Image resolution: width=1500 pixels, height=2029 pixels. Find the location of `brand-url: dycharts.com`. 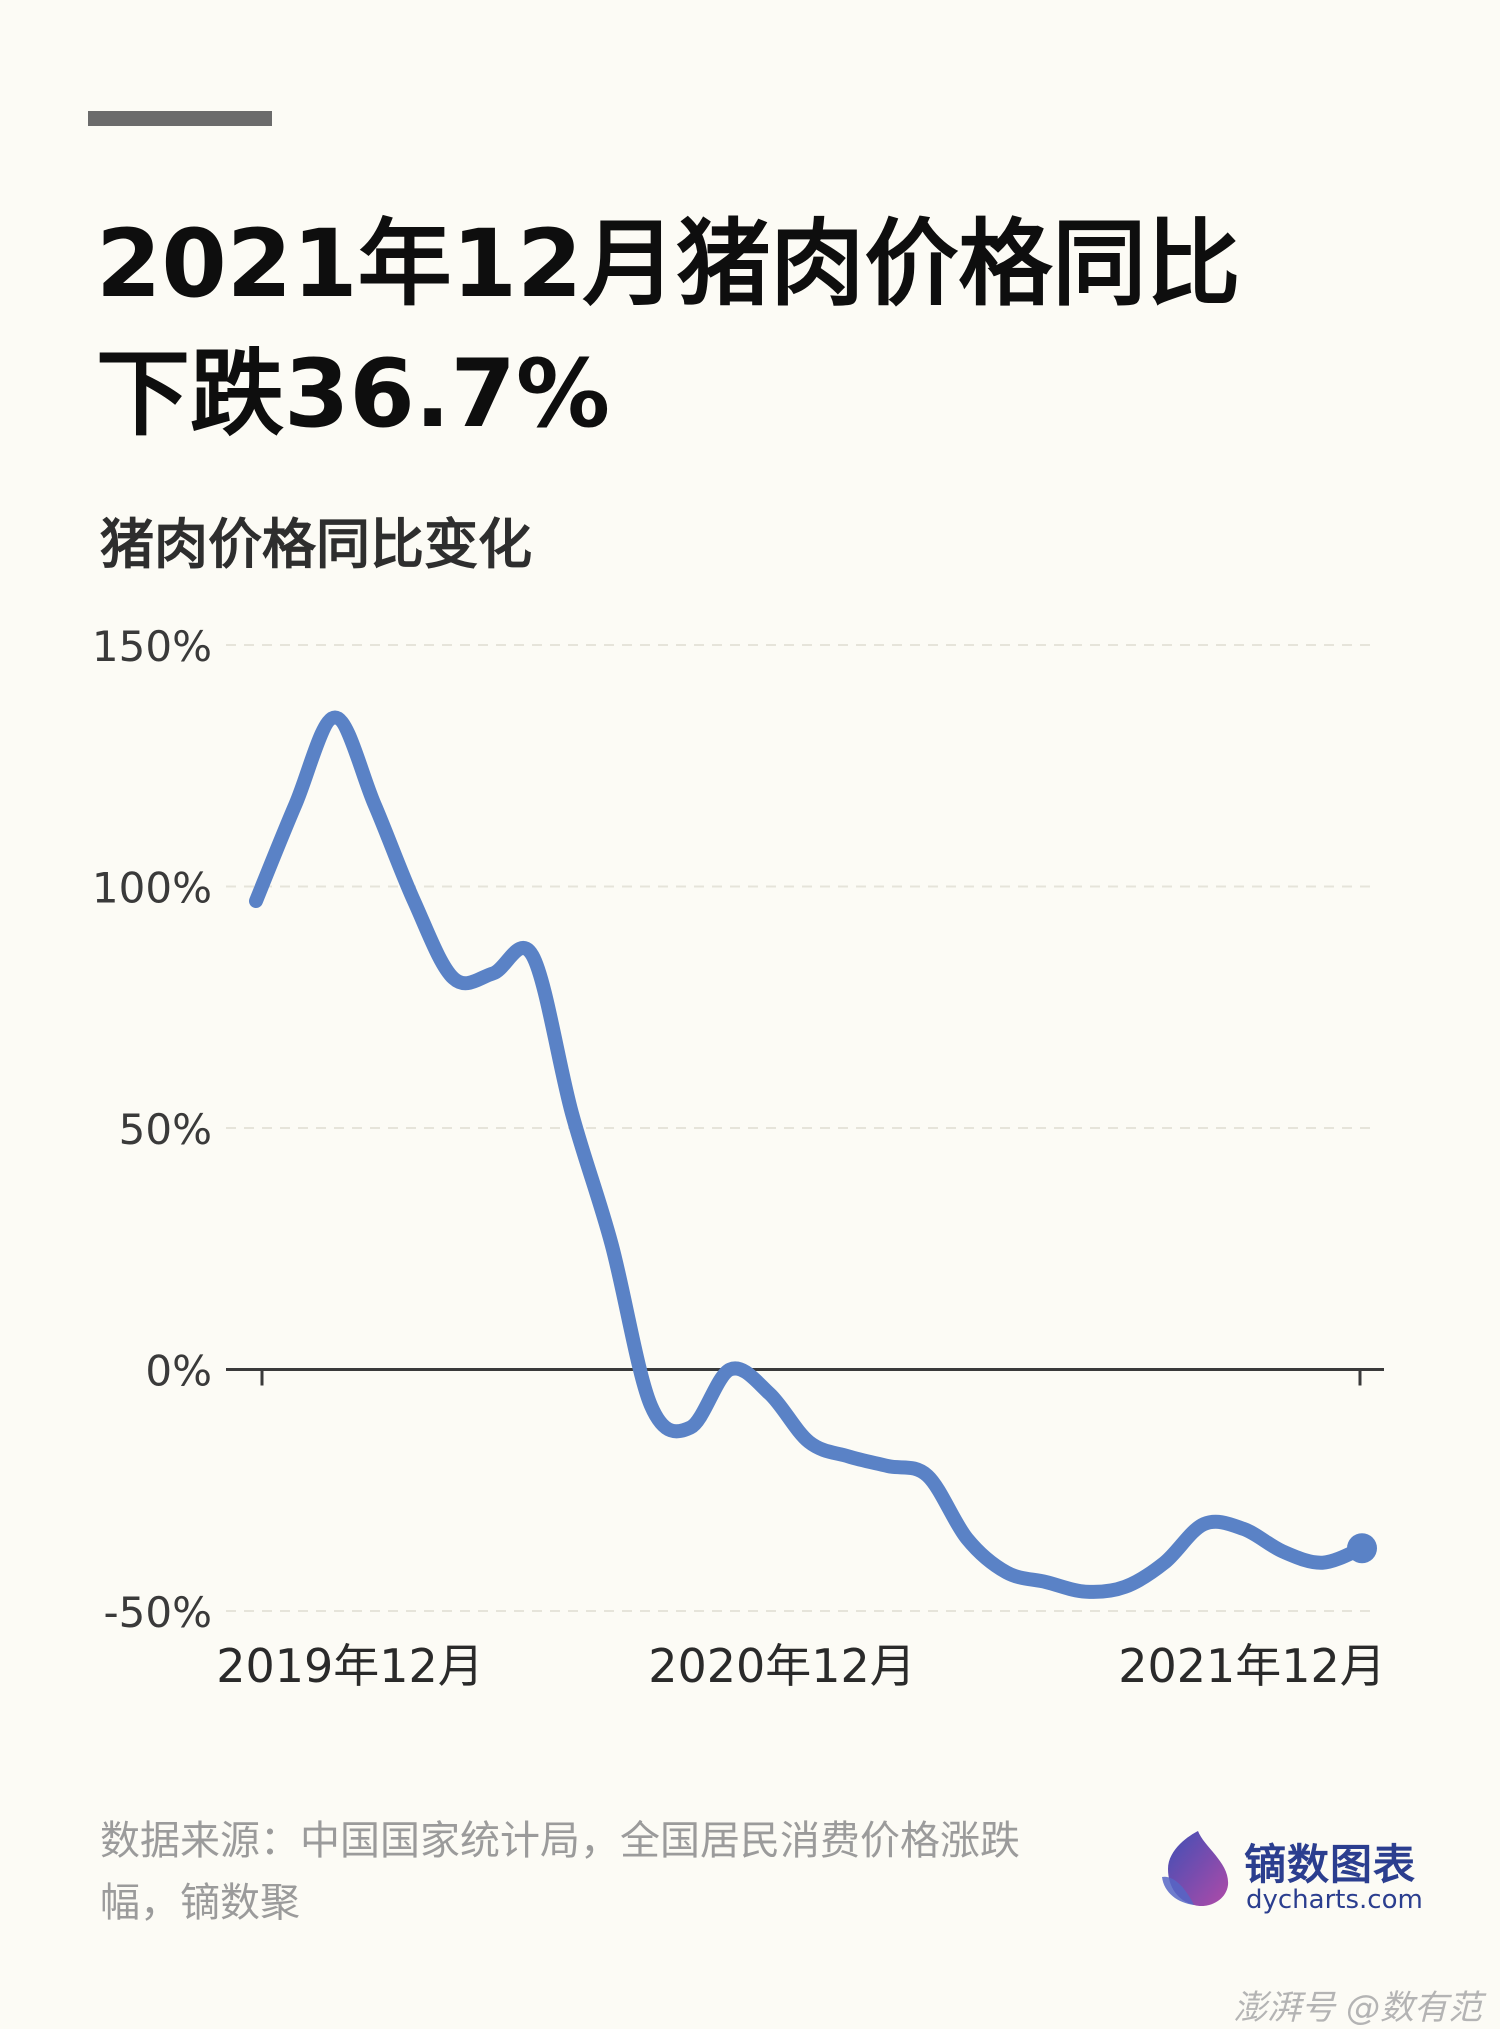

brand-url: dycharts.com is located at coordinates (1334, 1900).